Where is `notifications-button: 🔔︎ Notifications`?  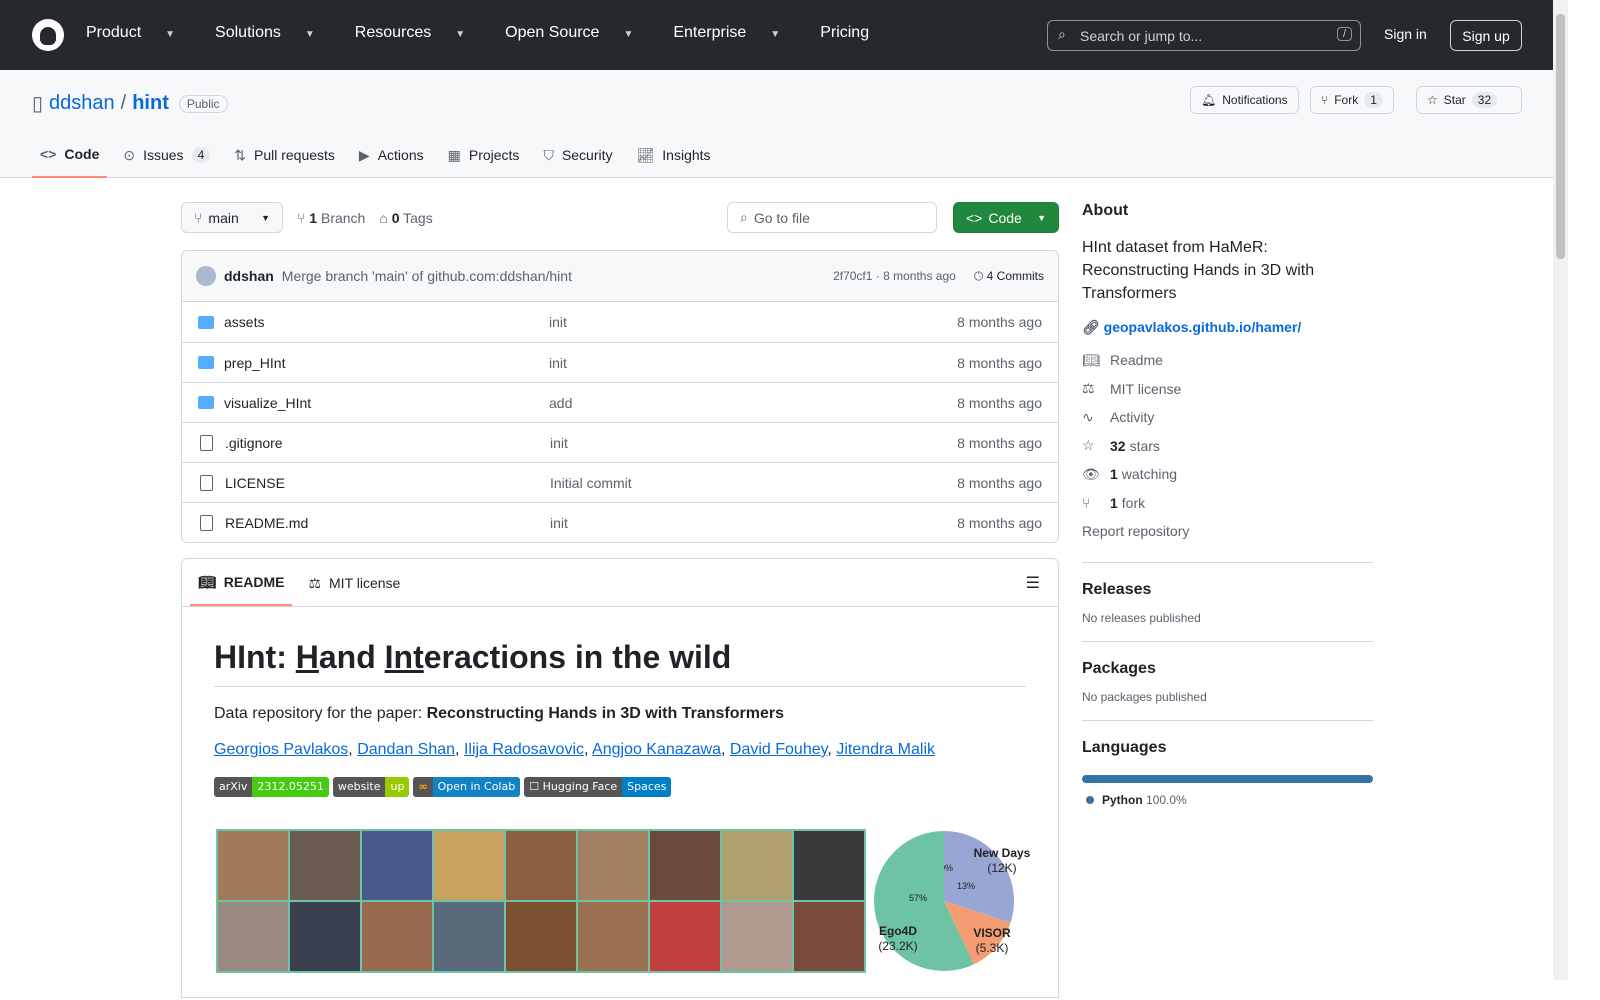 notifications-button: 🔔︎ Notifications is located at coordinates (1244, 100).